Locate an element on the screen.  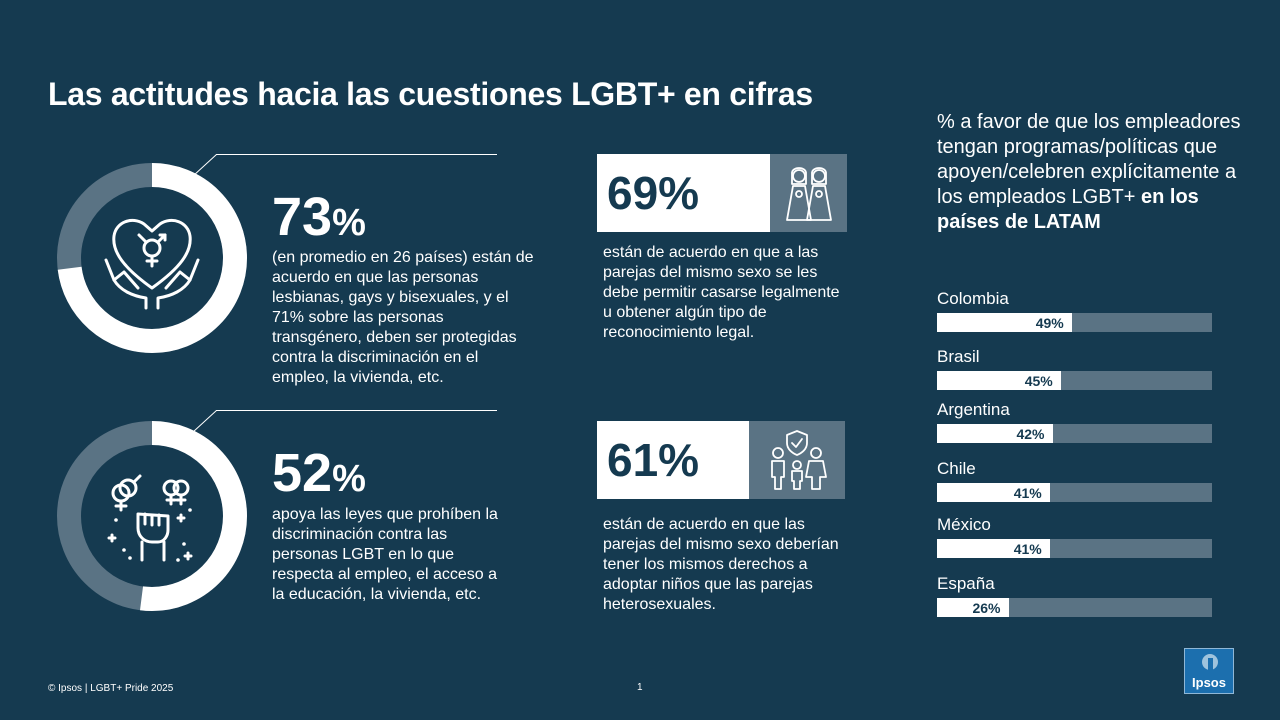
bar-category-label: Argentina is located at coordinates (973, 409).